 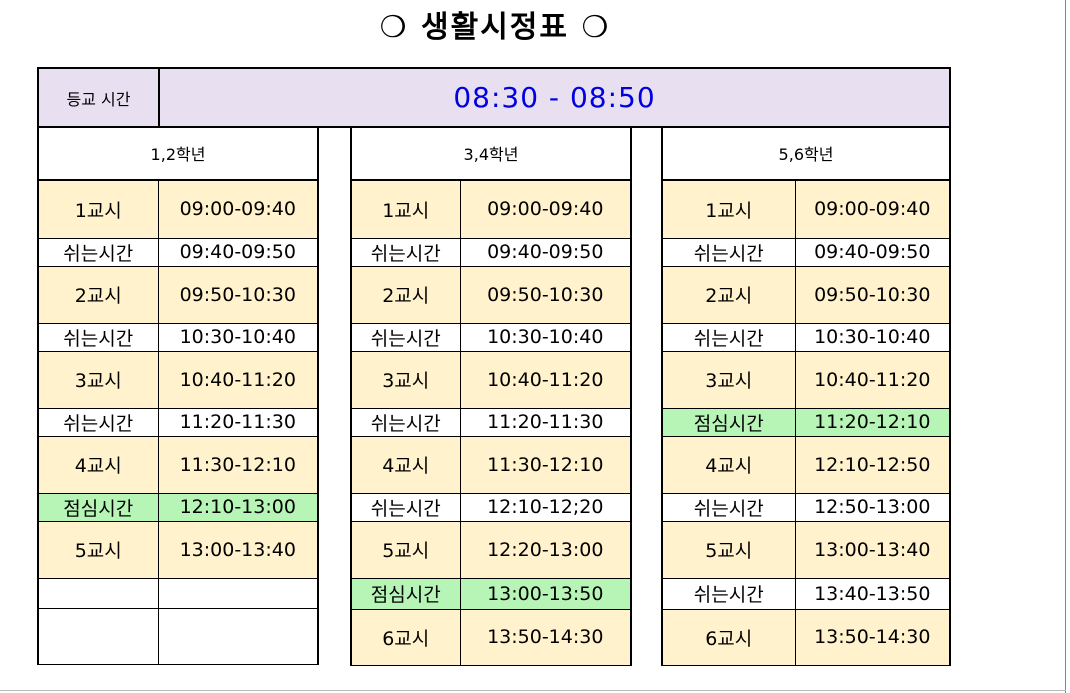 What do you see at coordinates (871, 507) in the screenshot?
I see `time-range: 12:50-13:00` at bounding box center [871, 507].